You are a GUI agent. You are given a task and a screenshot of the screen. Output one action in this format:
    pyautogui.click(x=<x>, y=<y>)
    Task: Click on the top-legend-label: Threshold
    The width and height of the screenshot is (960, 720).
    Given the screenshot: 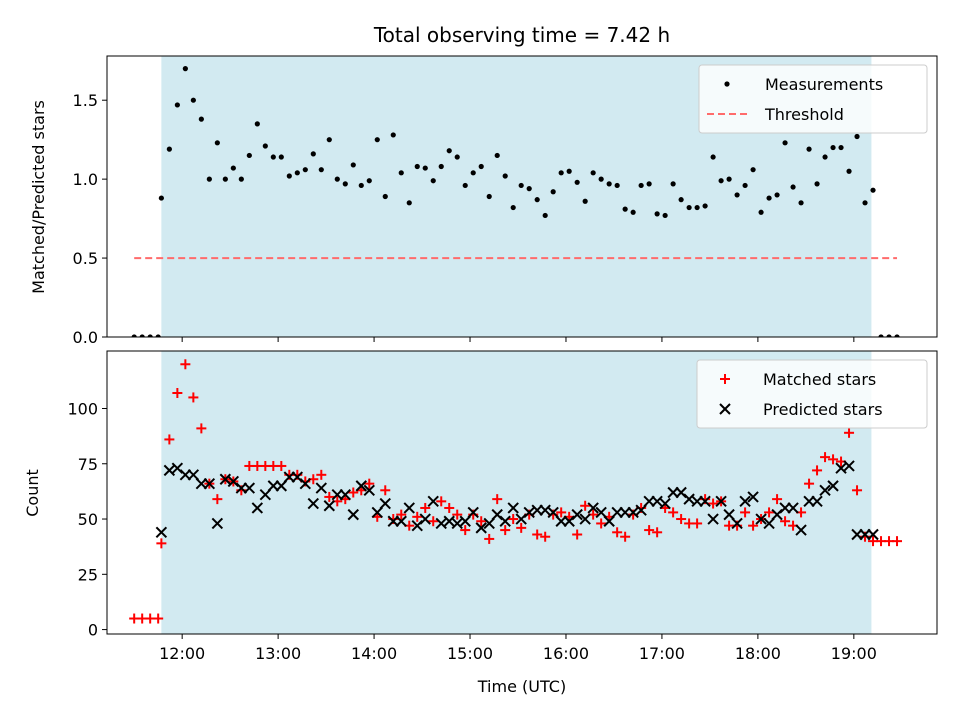 What is the action you would take?
    pyautogui.click(x=804, y=114)
    